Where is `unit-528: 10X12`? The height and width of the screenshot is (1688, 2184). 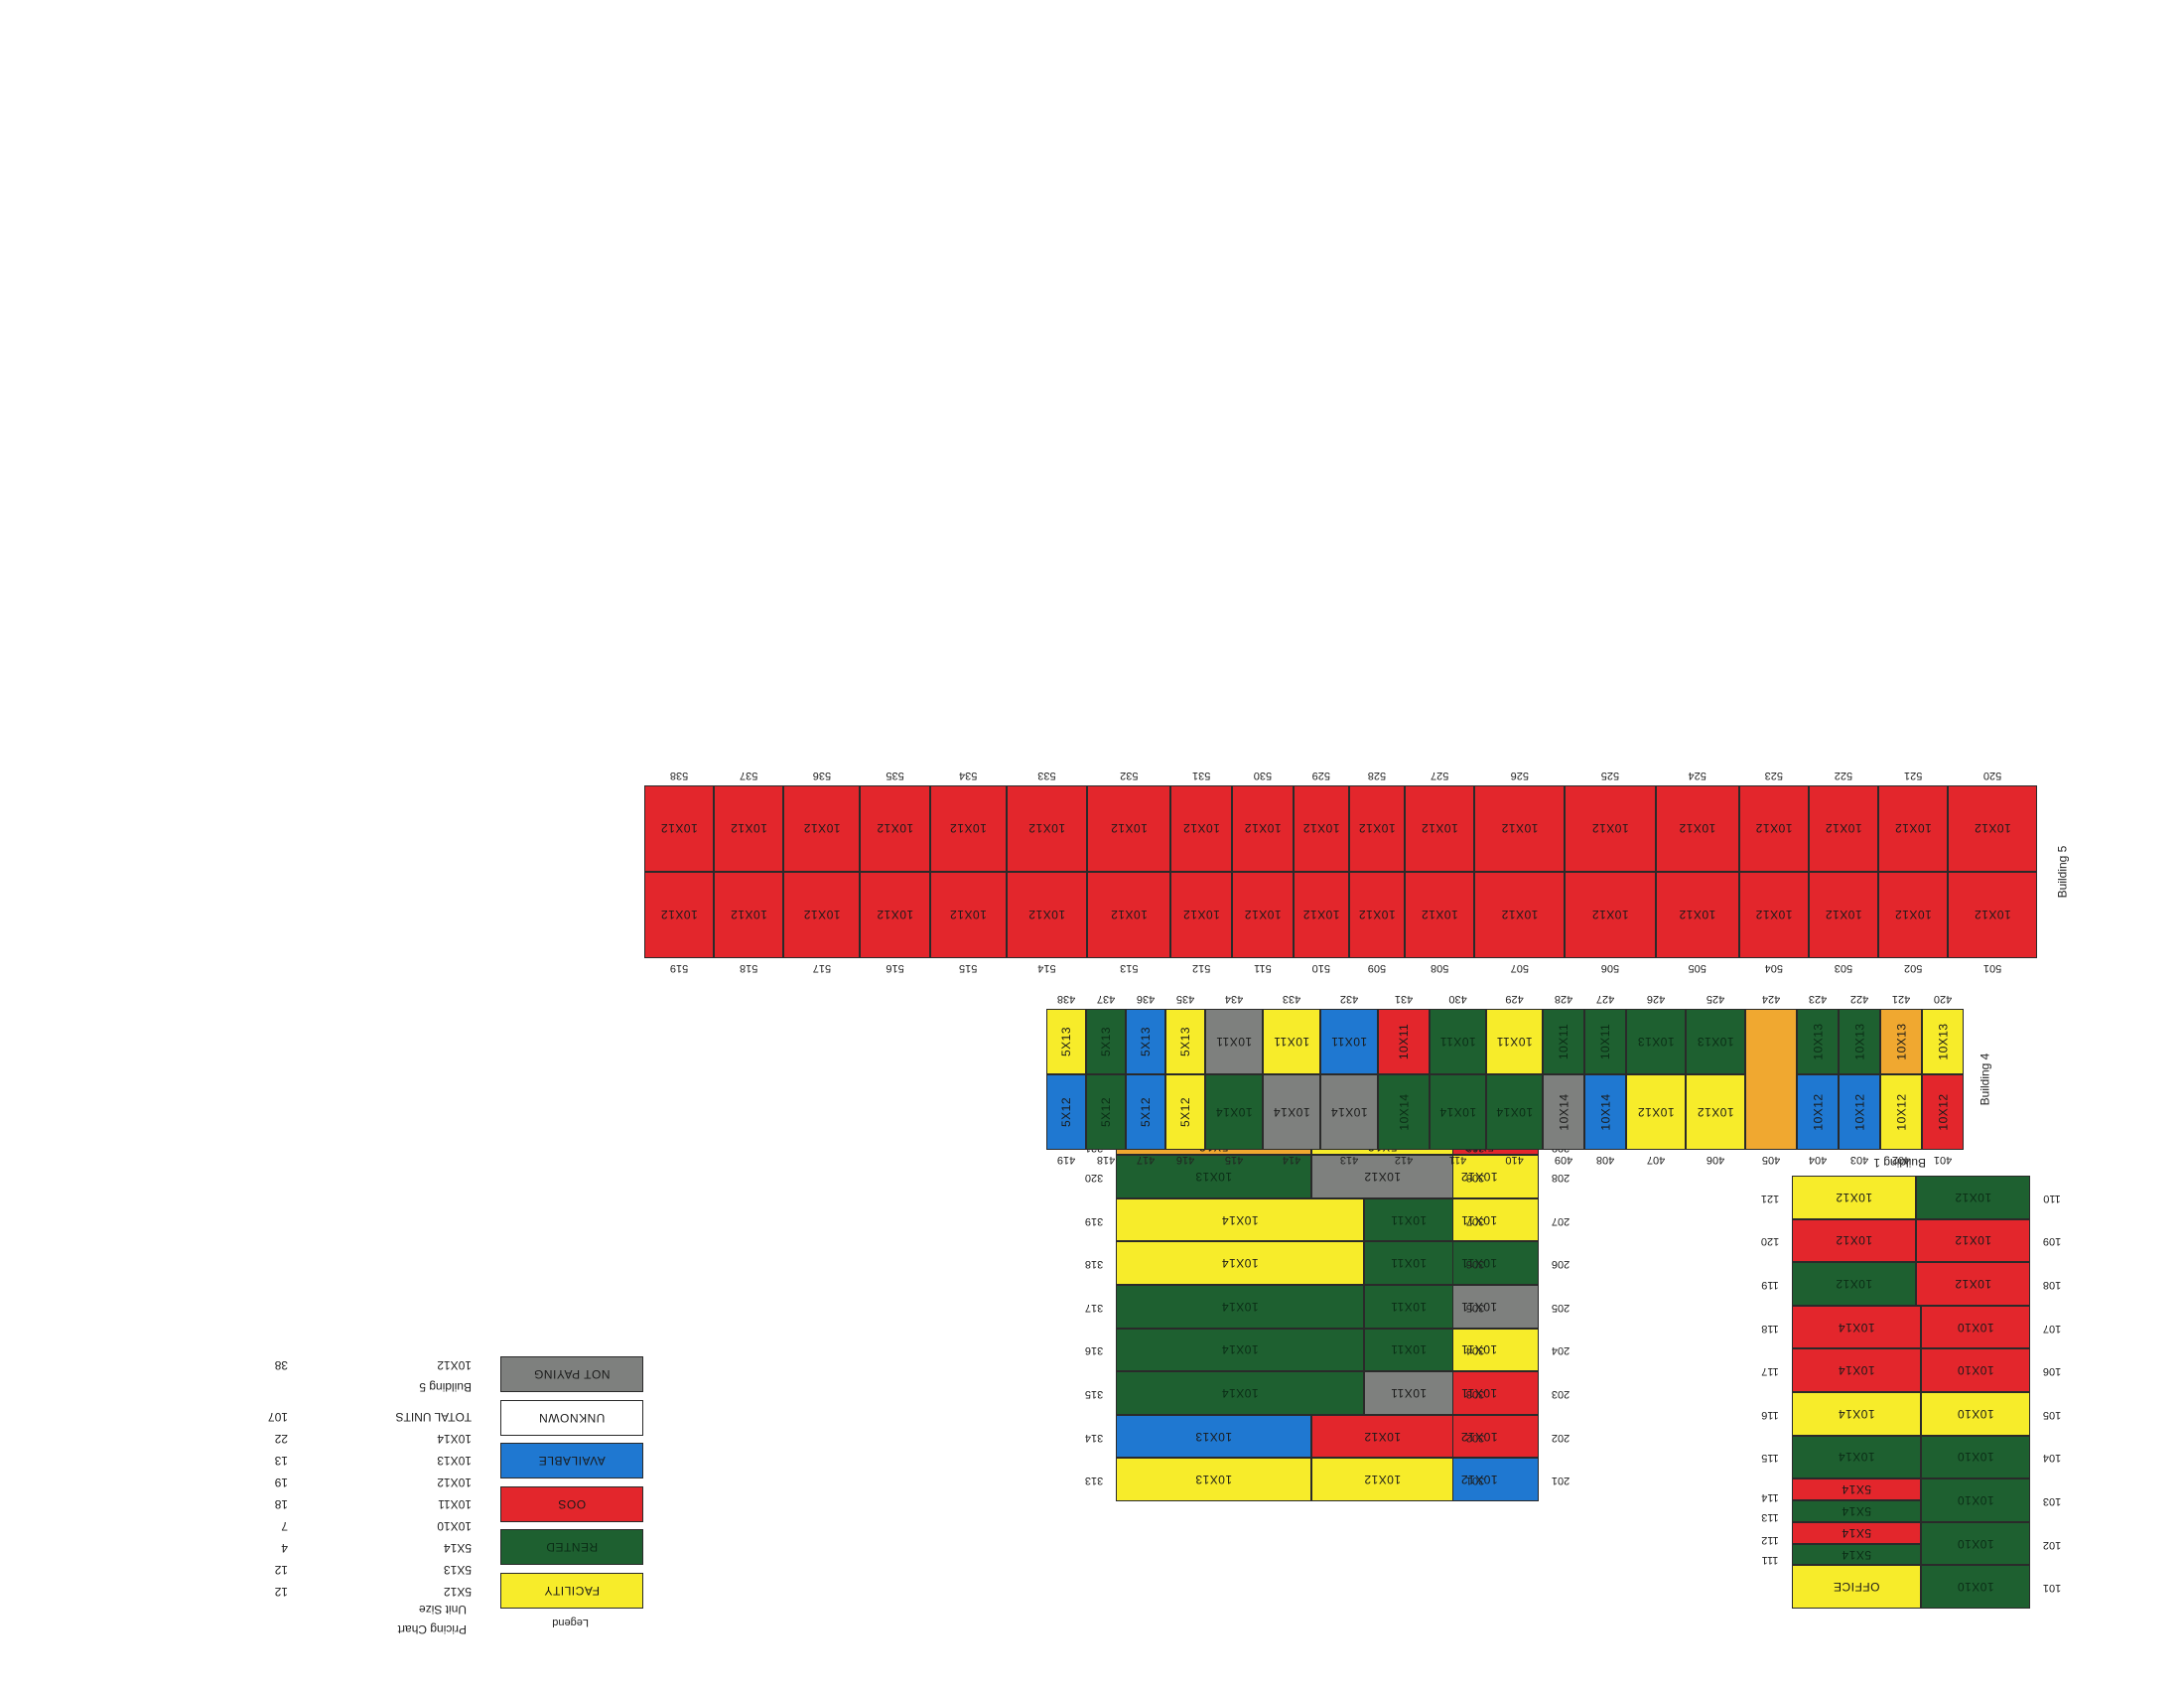
unit-528: 10X12 is located at coordinates (1377, 828).